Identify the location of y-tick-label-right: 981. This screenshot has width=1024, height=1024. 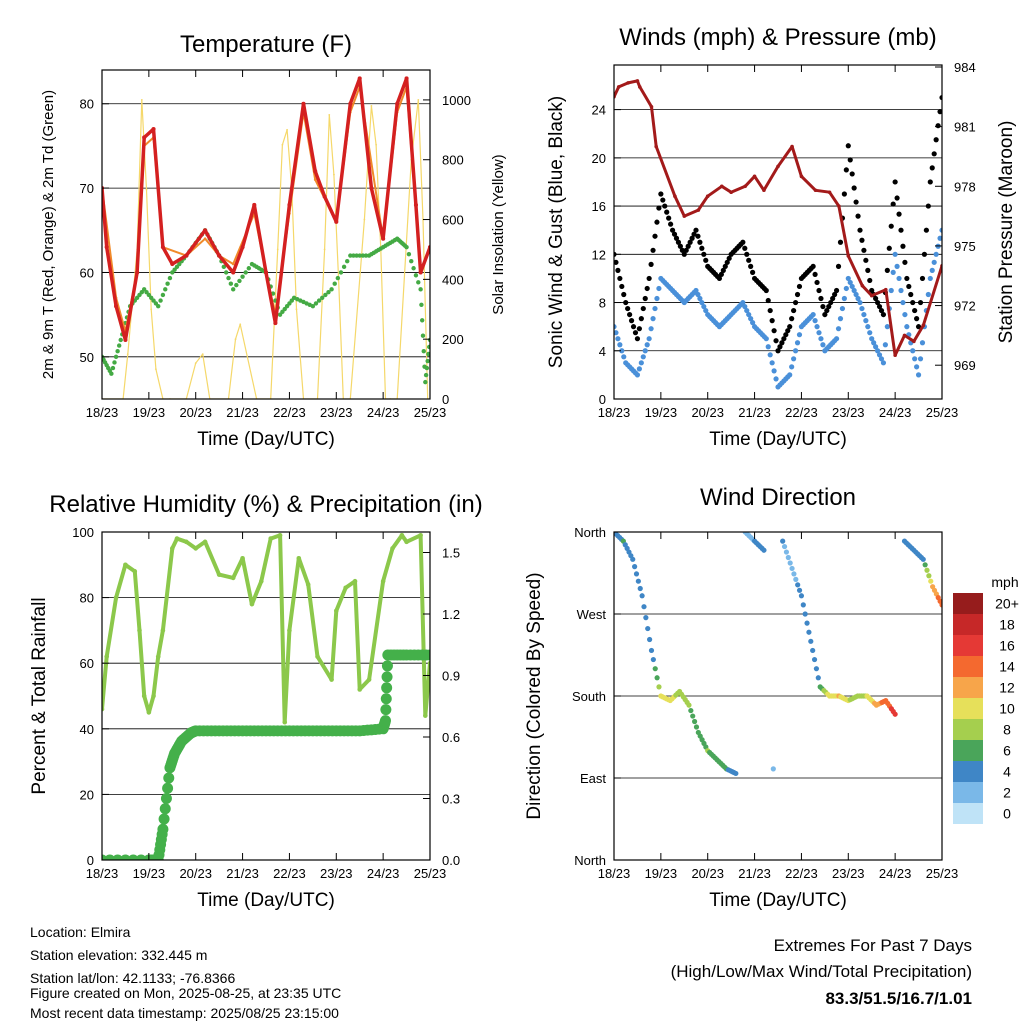
(965, 127).